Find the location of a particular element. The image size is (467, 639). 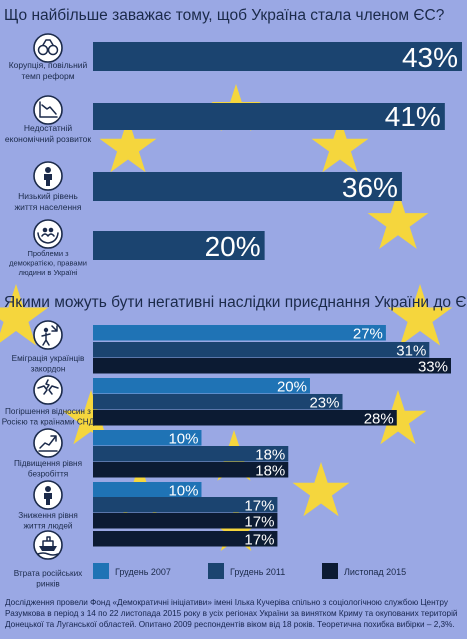

growth-arrow-icon is located at coordinates (48, 443).